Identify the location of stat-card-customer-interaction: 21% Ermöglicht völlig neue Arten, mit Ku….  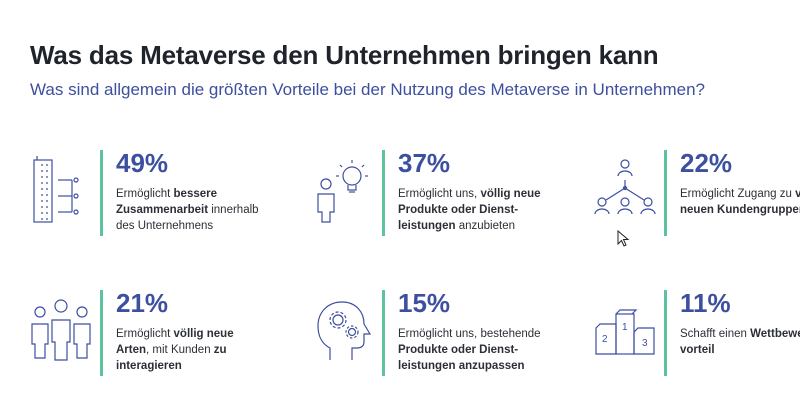
(148, 334).